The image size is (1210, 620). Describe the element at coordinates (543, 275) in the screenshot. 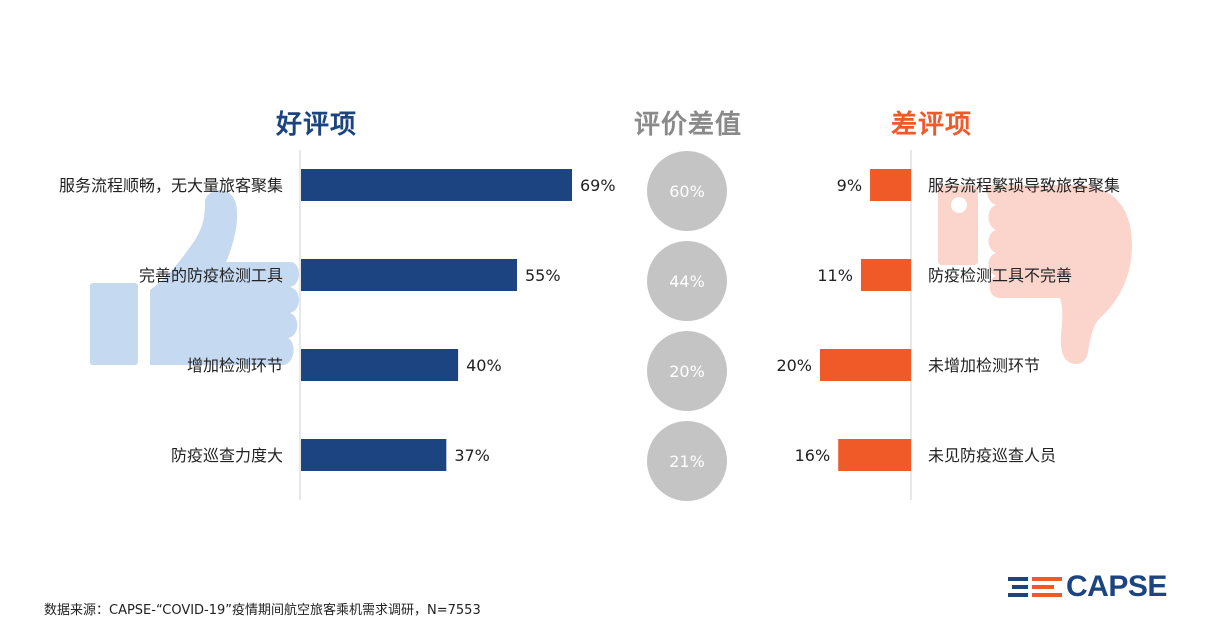

I see `good-value-label: 55%` at that location.